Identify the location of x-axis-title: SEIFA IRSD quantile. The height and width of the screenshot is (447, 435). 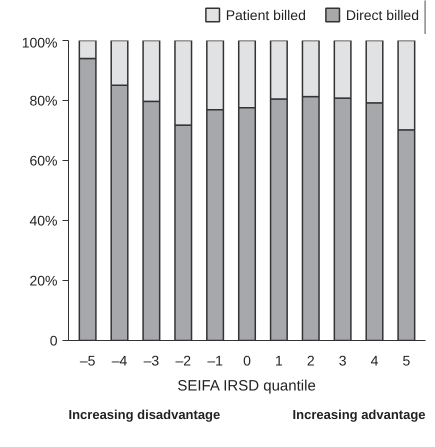
(246, 386).